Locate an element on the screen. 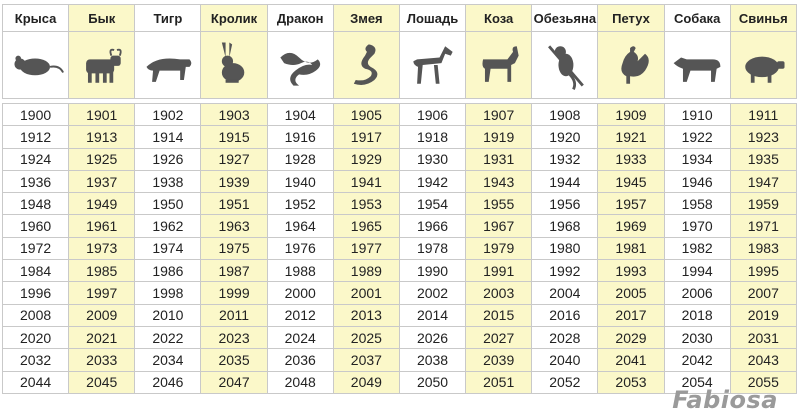  column-header: Дракон is located at coordinates (300, 18).